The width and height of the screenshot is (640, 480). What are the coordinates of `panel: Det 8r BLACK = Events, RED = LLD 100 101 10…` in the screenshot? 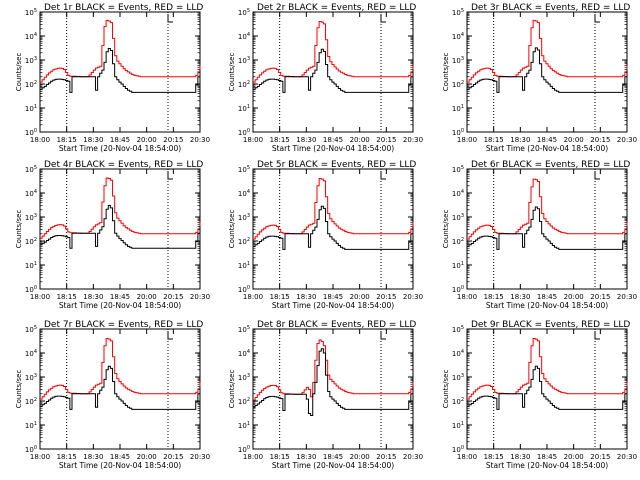 It's located at (325, 395).